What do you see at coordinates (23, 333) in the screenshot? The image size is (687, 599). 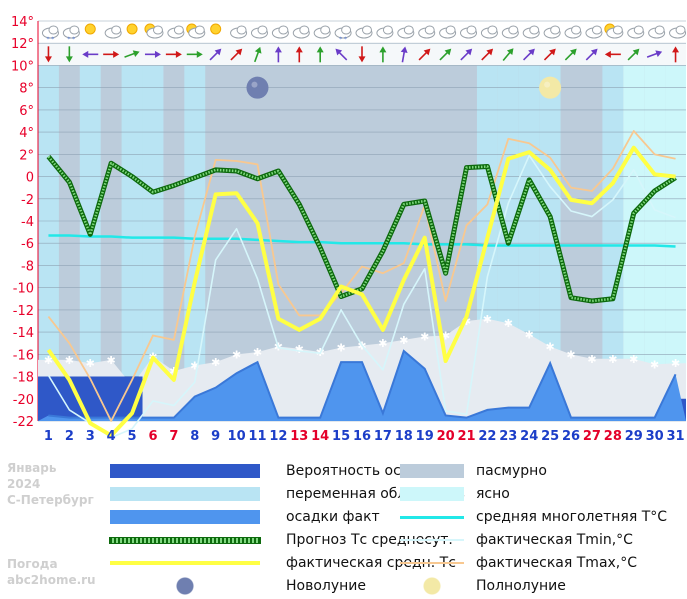 I see `y-tick-label: -14` at bounding box center [23, 333].